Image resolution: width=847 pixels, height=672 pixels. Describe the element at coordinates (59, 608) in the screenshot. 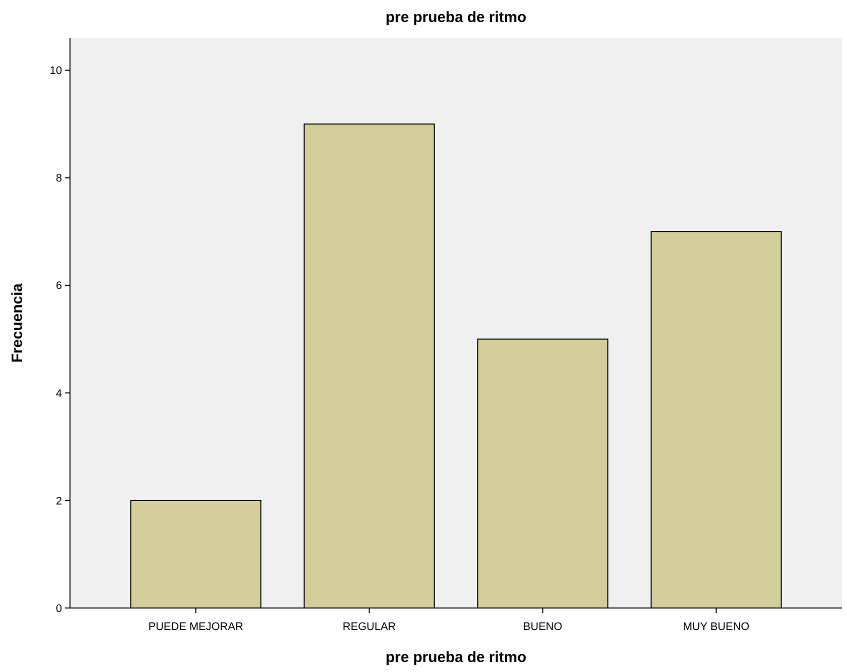

I see `y-tick-label: 0` at that location.